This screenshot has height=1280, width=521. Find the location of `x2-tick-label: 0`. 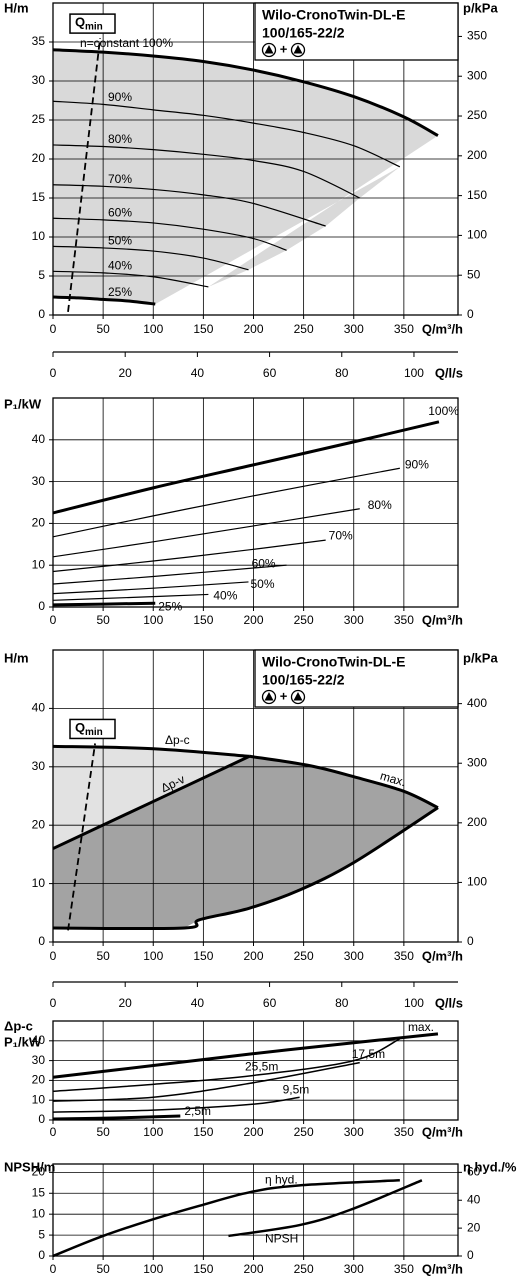

x2-tick-label: 0 is located at coordinates (53, 373).